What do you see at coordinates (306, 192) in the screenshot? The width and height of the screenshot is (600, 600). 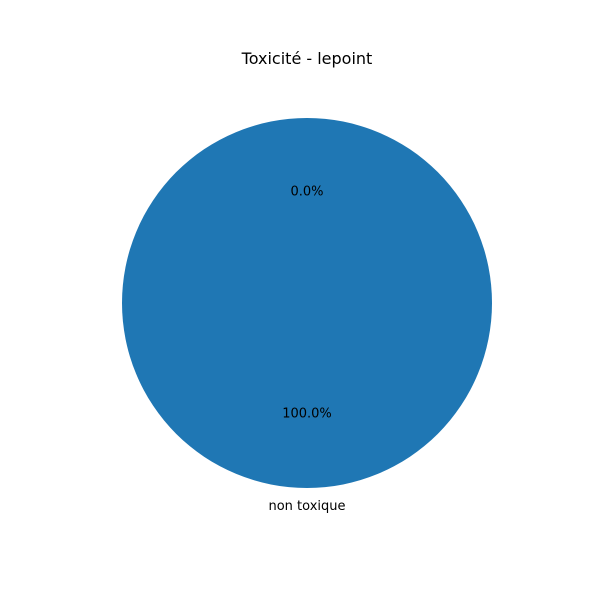 I see `pie-percent-label-1: 0.0%` at bounding box center [306, 192].